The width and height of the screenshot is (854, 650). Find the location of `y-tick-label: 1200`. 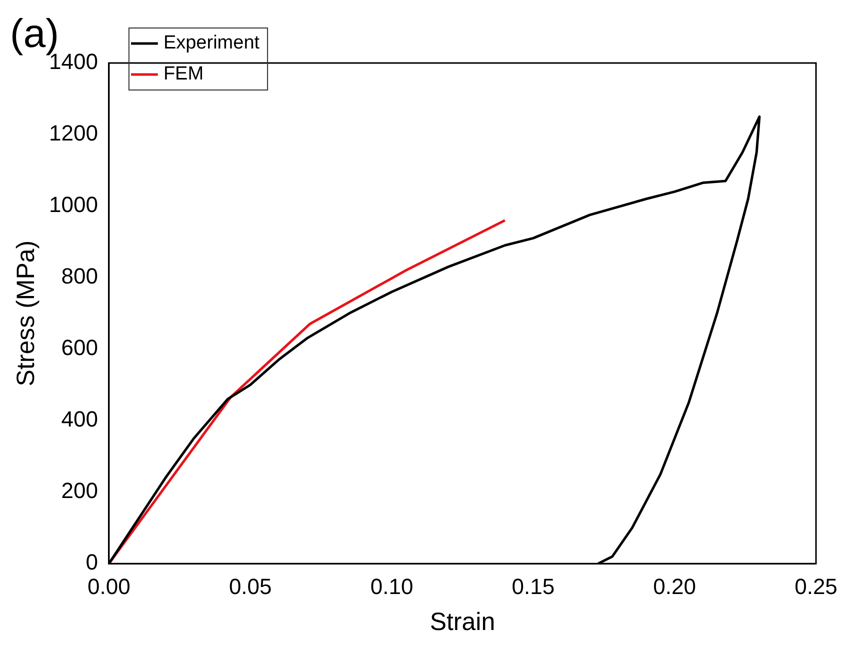

y-tick-label: 1200 is located at coordinates (73, 133).